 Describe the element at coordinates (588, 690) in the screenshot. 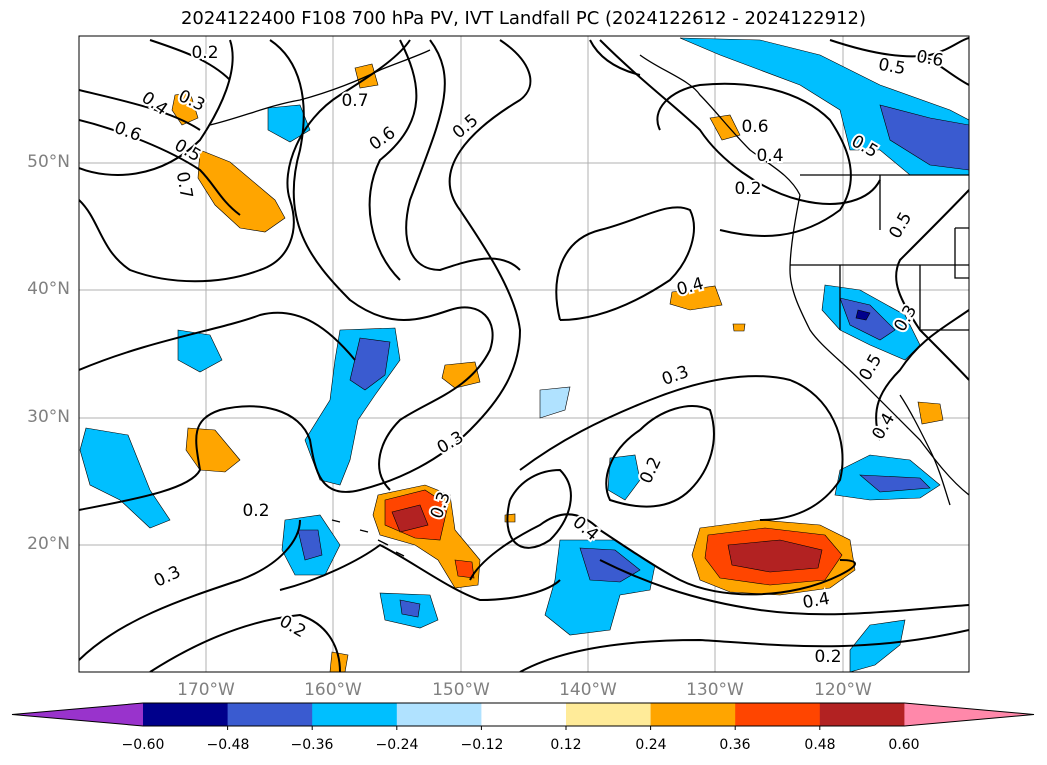

I see `lon-label-140w: 140°W` at that location.